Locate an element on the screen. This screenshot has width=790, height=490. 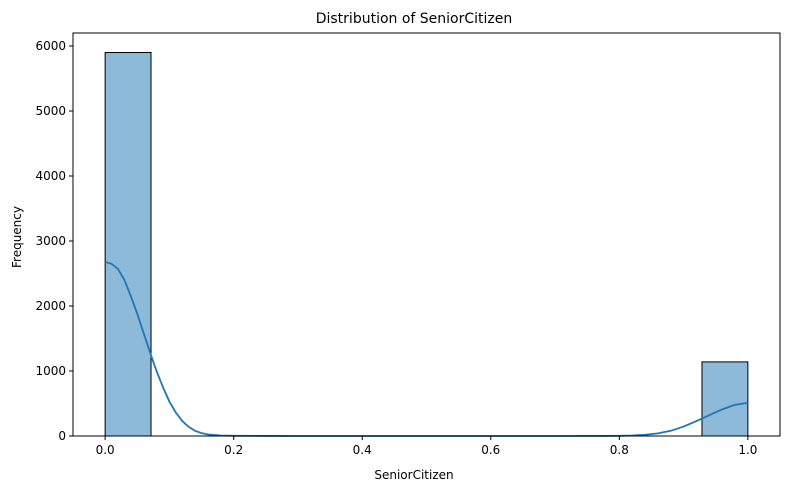
chart-title: Distribution of SeniorCitizen is located at coordinates (414, 19).